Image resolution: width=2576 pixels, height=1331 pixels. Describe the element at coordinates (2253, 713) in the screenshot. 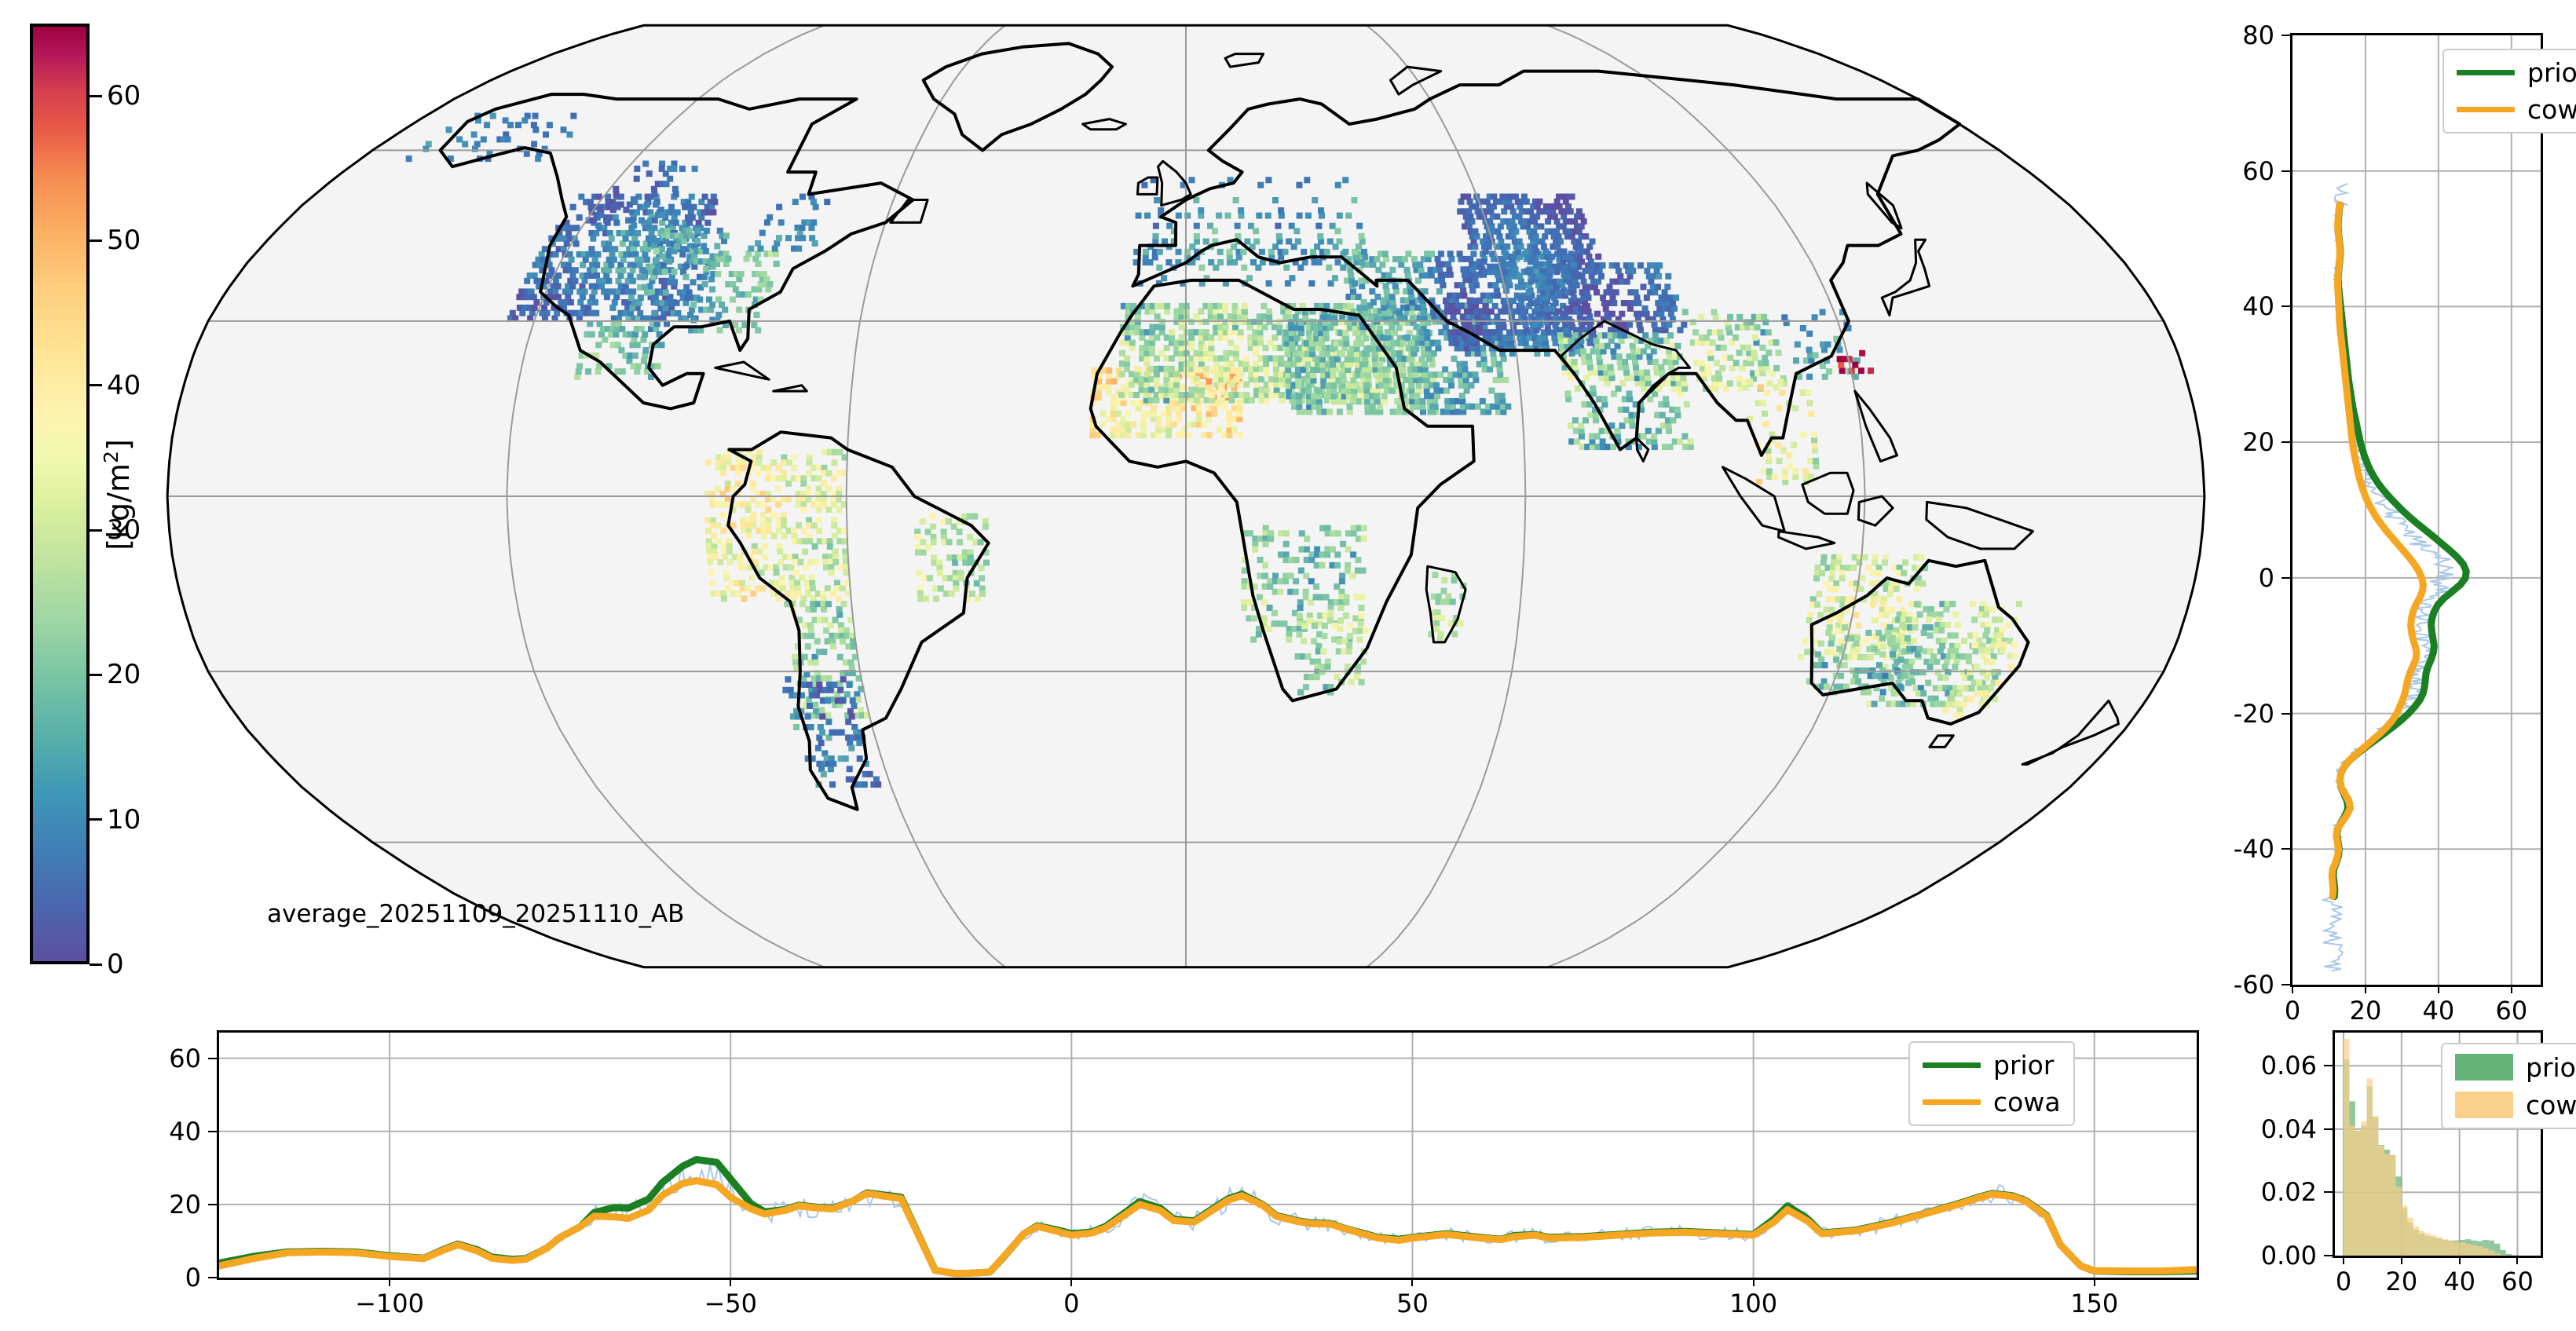

I see `latitude-tick-label: -20` at that location.